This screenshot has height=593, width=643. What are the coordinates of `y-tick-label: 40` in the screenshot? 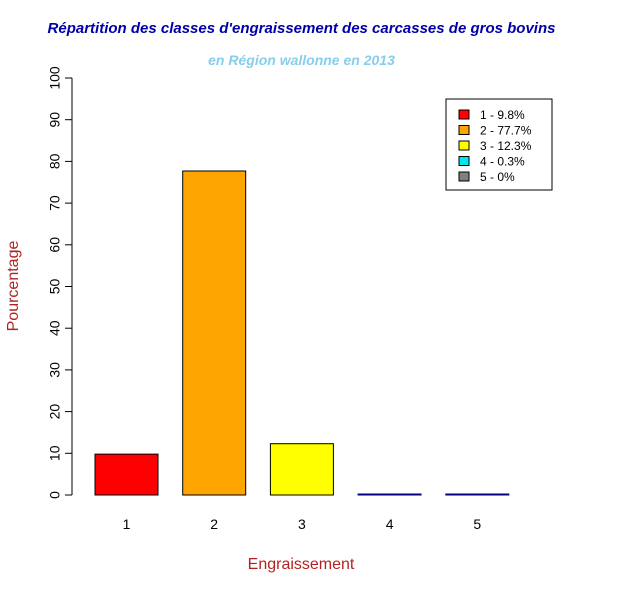 It's located at (55, 328).